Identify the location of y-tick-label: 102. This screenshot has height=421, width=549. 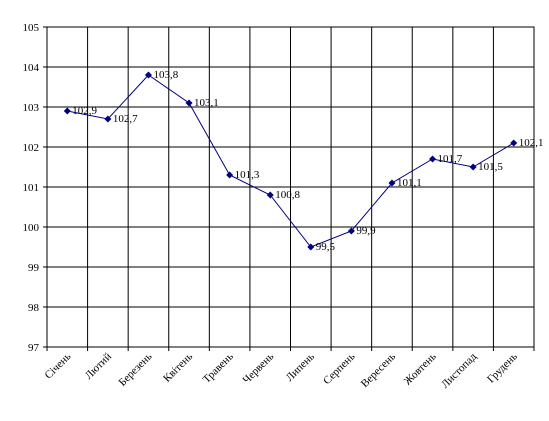
(31, 148).